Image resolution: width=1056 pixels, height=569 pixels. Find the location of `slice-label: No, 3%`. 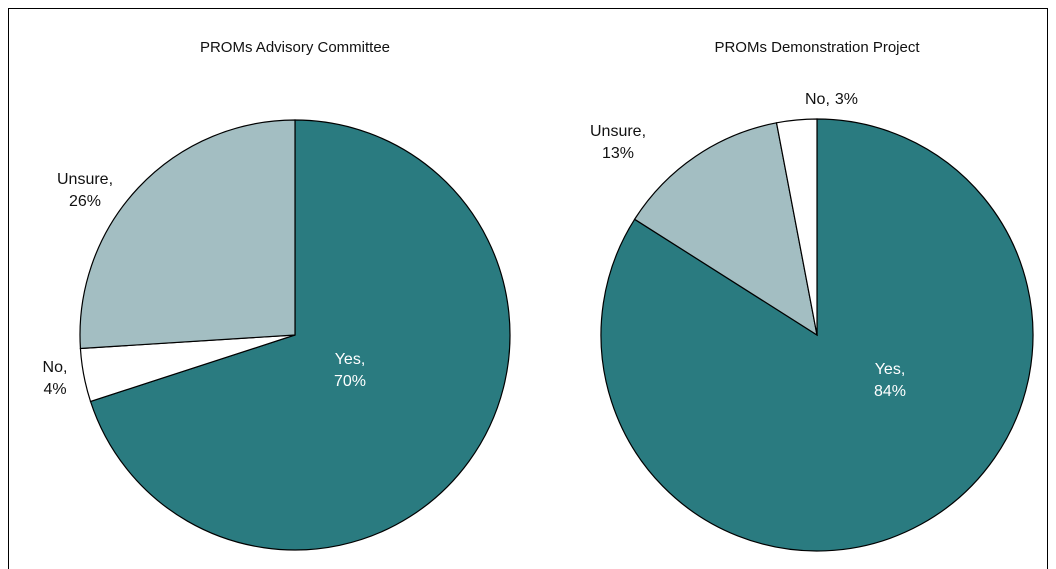

slice-label: No, 3% is located at coordinates (831, 99).